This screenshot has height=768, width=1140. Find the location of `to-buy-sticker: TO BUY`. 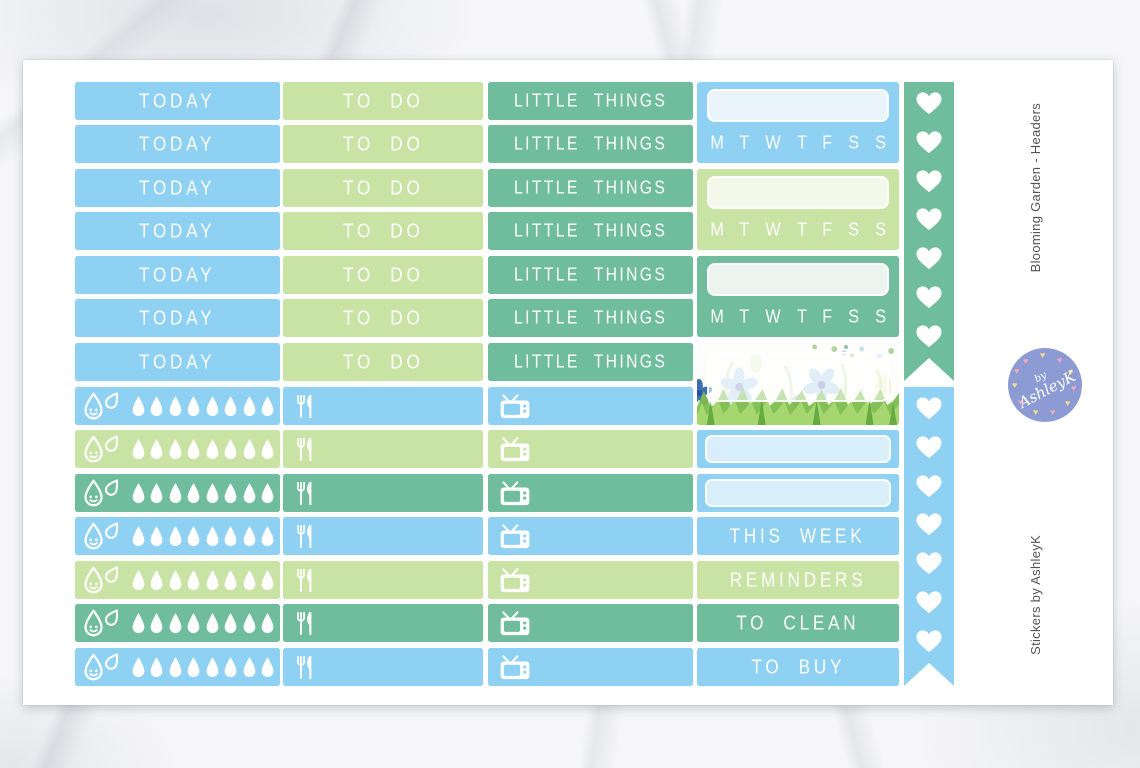

to-buy-sticker: TO BUY is located at coordinates (798, 667).